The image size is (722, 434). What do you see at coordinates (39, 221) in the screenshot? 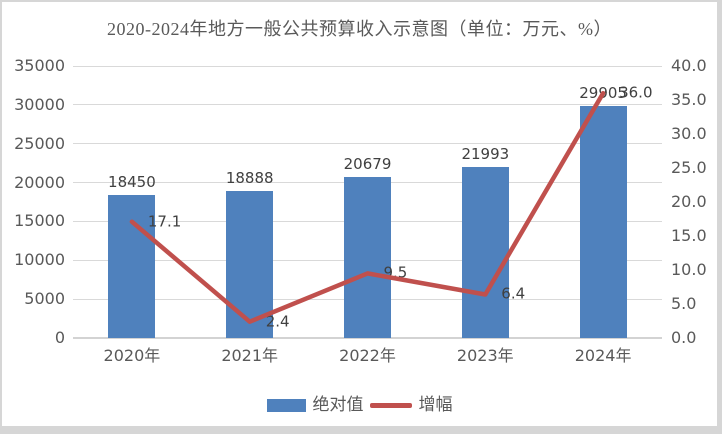
I see `left-axis-tick-label: 15000` at bounding box center [39, 221].